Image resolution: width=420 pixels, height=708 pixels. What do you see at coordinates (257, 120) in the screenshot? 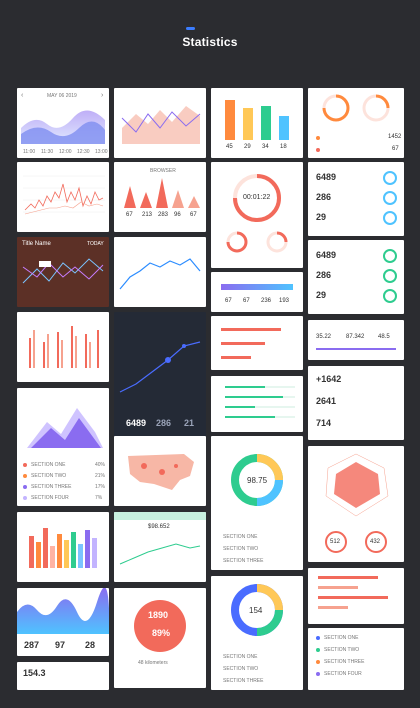
I see `color-bar-chart` at bounding box center [257, 120].